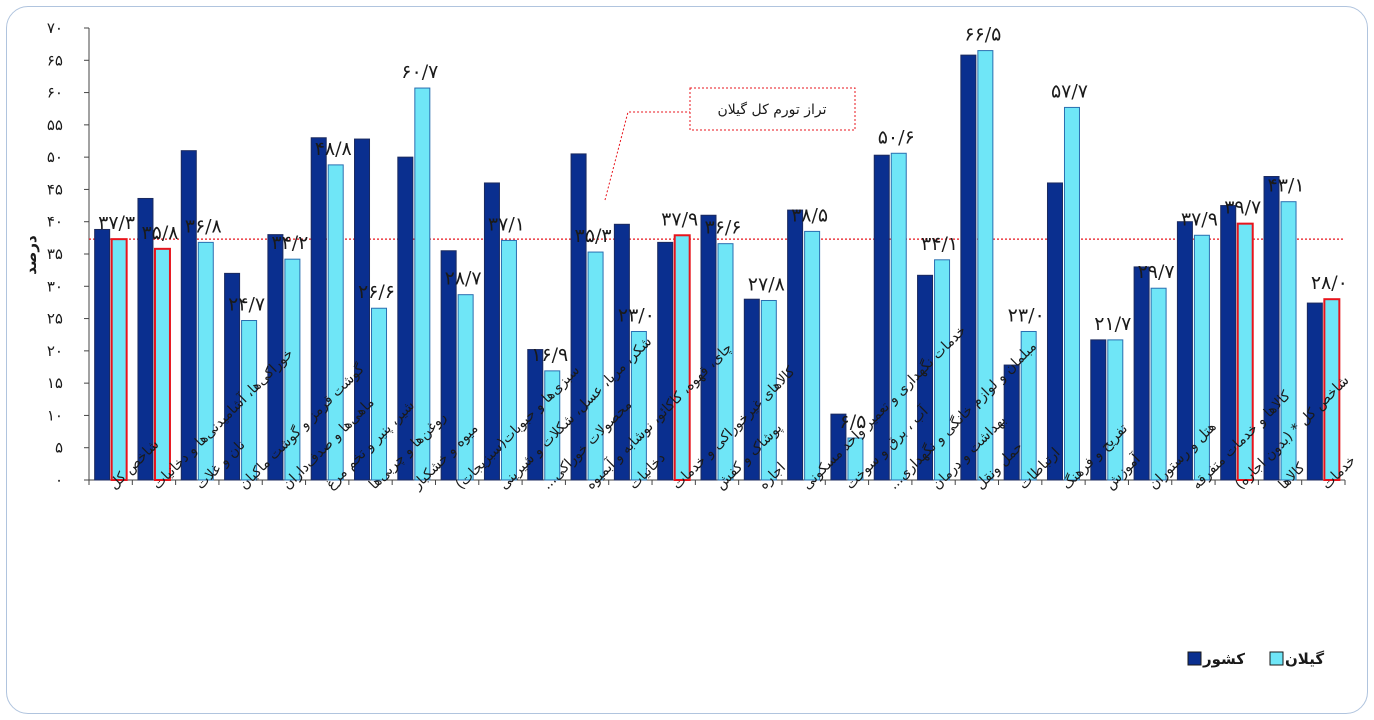 This screenshot has width=1374, height=720. What do you see at coordinates (647, 156) in the screenshot?
I see `reference-callout-leader` at bounding box center [647, 156].